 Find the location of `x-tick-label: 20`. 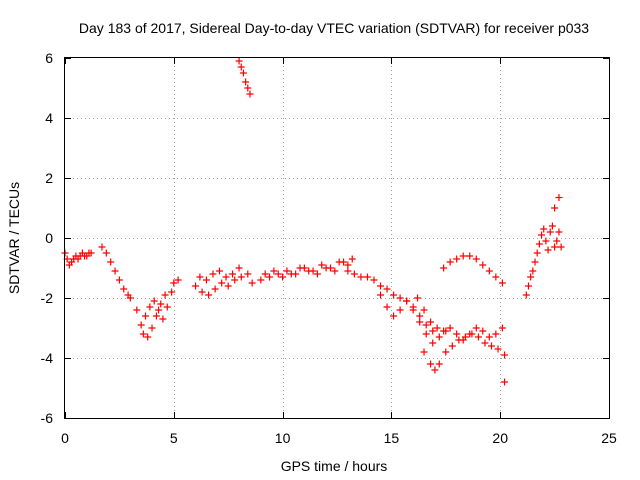

x-tick-label: 20 is located at coordinates (500, 438).